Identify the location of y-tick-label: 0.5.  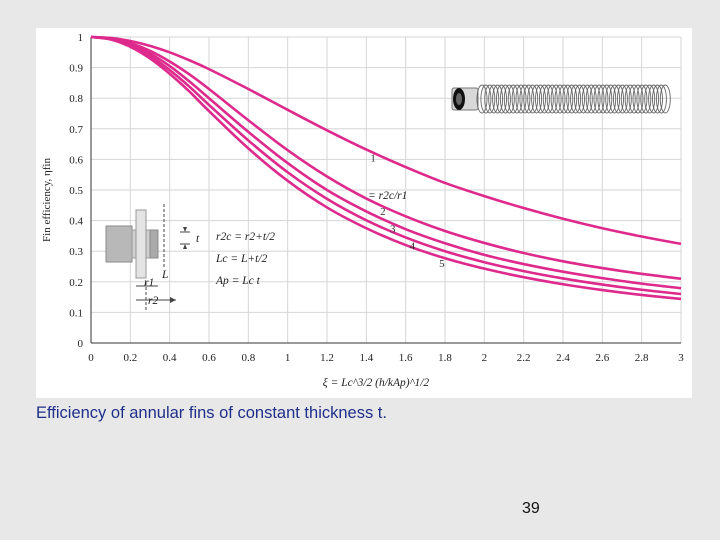
(76, 191).